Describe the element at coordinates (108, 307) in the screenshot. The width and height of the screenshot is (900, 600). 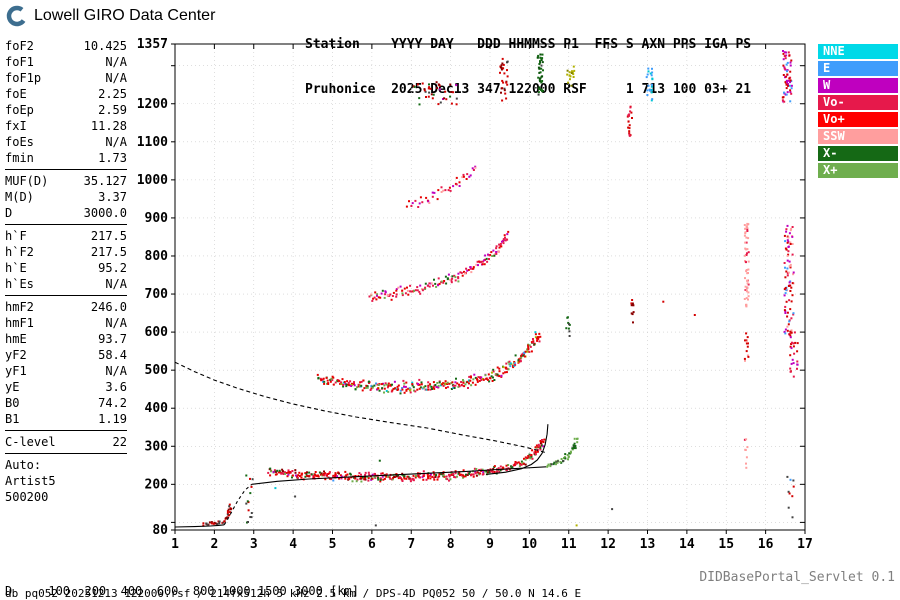
I see `param-value: 246.0` at that location.